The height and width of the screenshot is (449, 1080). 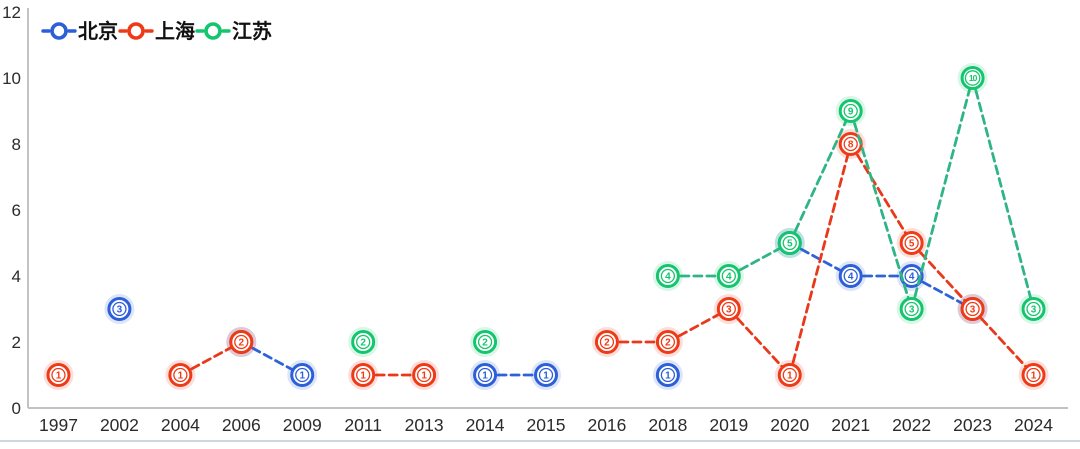 I want to click on data-point-shanghai-2020: 1, so click(x=789, y=375).